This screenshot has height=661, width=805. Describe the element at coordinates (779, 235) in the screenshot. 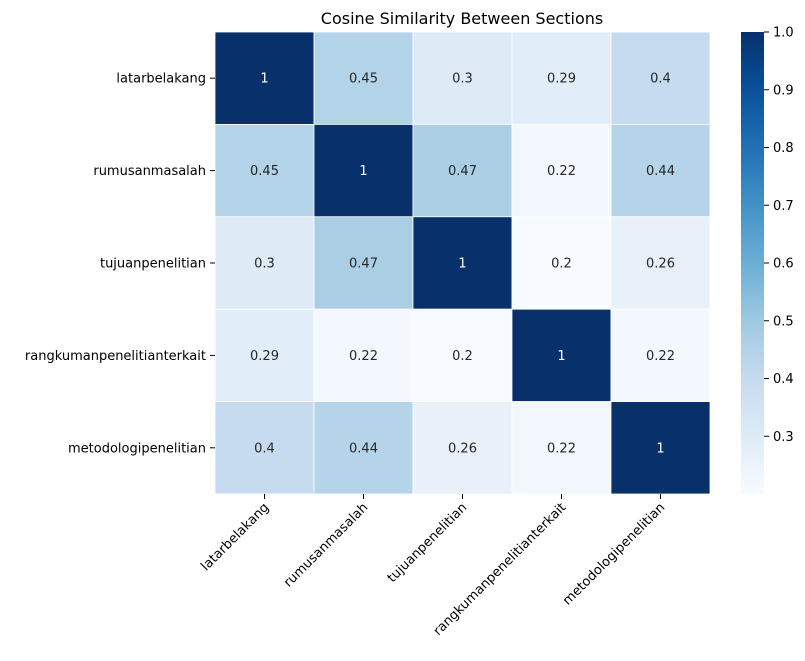

I see `colorbar-ticks: 0.3 0.4 0.5 0.6 0.7 0.8 0.9 1.0` at that location.